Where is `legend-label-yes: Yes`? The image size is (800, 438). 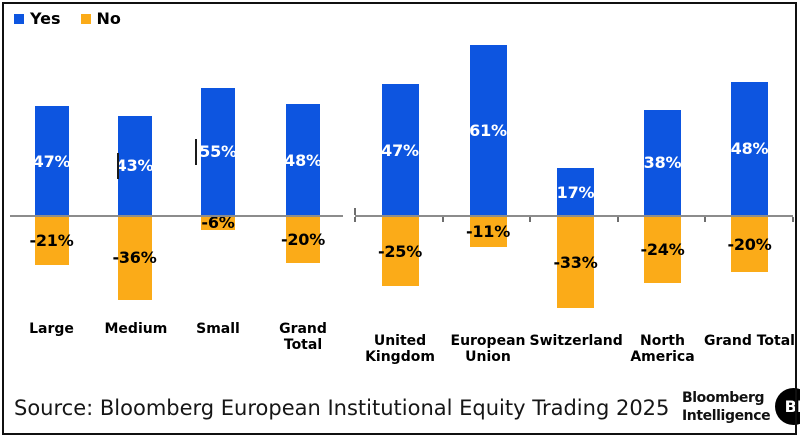
legend-label-yes: Yes is located at coordinates (45, 18).